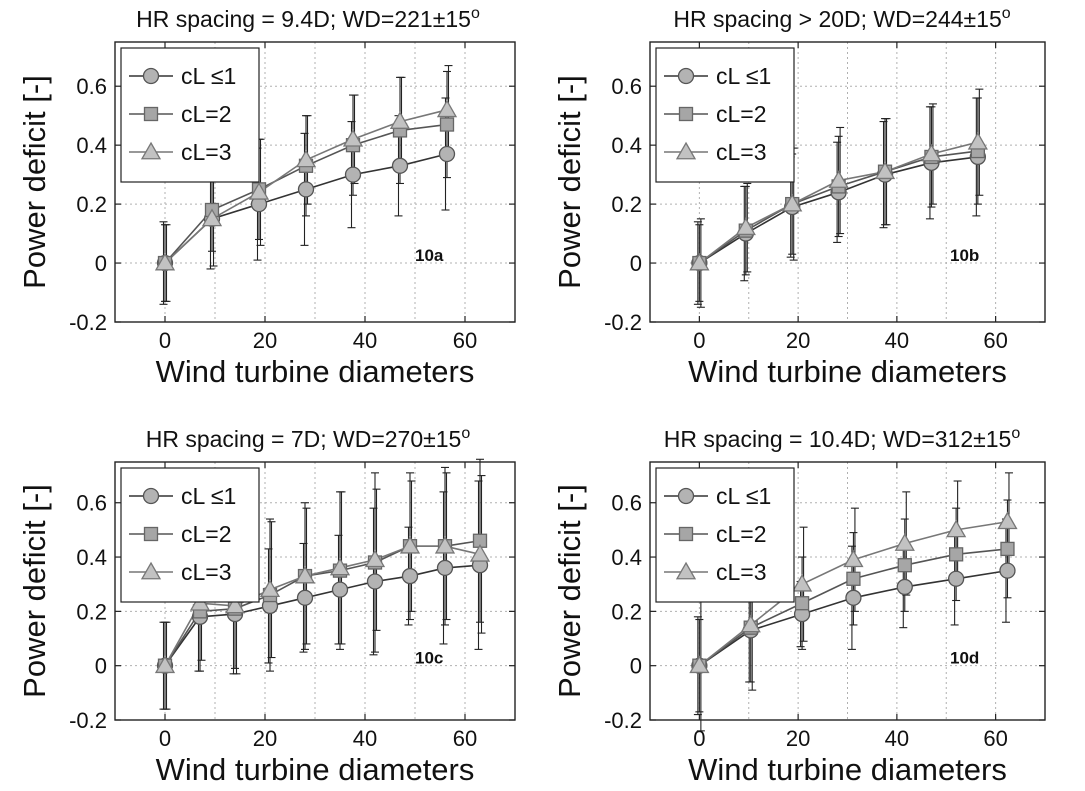 The height and width of the screenshot is (791, 1085). I want to click on panel-title-text: HR spacing = 10.4D; WD=312±15, so click(838, 439).